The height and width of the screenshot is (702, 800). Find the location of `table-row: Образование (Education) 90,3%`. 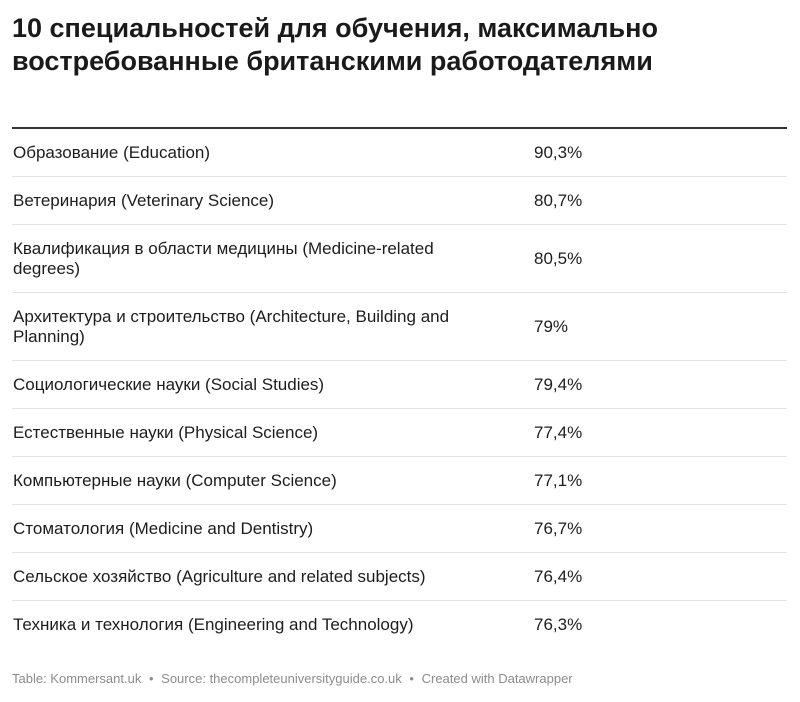

table-row: Образование (Education) 90,3% is located at coordinates (399, 153).